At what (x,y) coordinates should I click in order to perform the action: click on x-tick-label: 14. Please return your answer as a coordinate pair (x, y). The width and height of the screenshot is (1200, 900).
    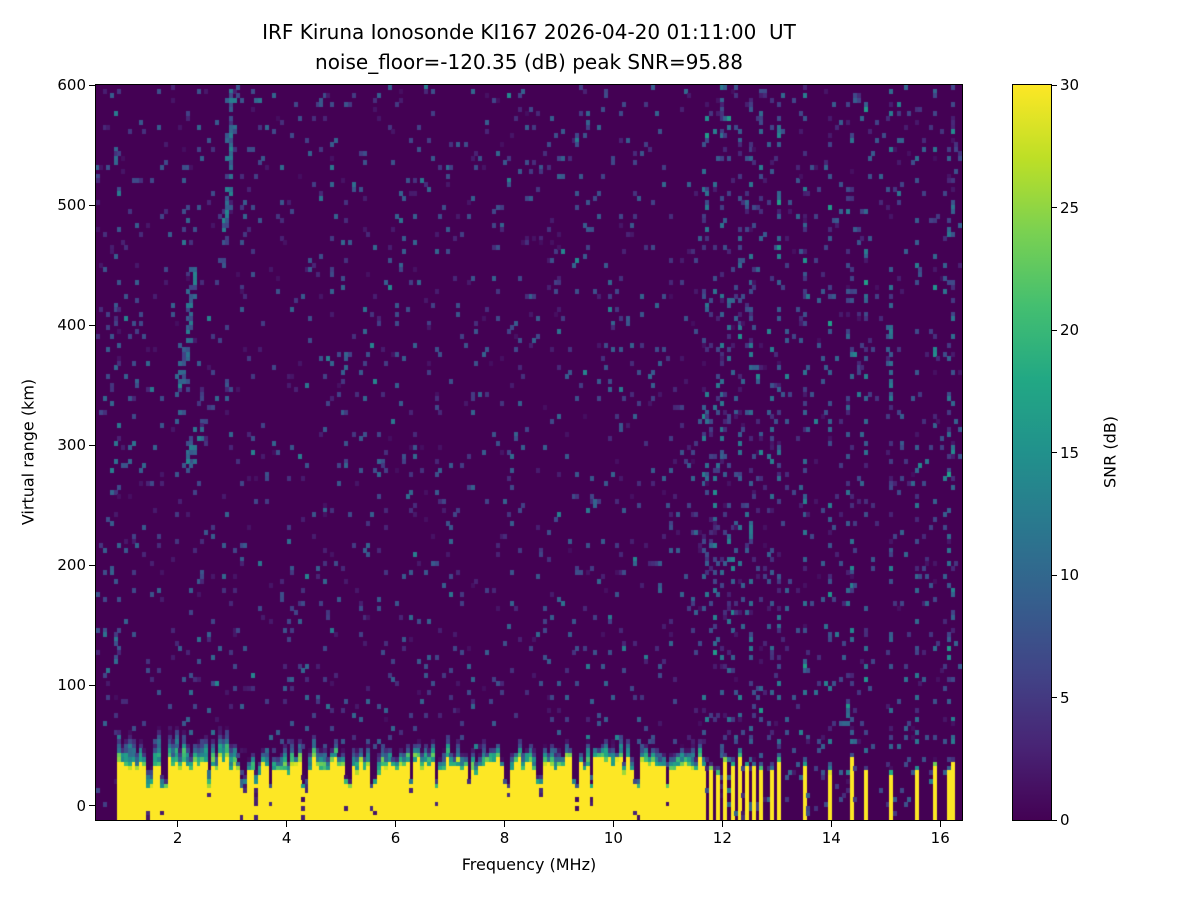
    Looking at the image, I should click on (831, 838).